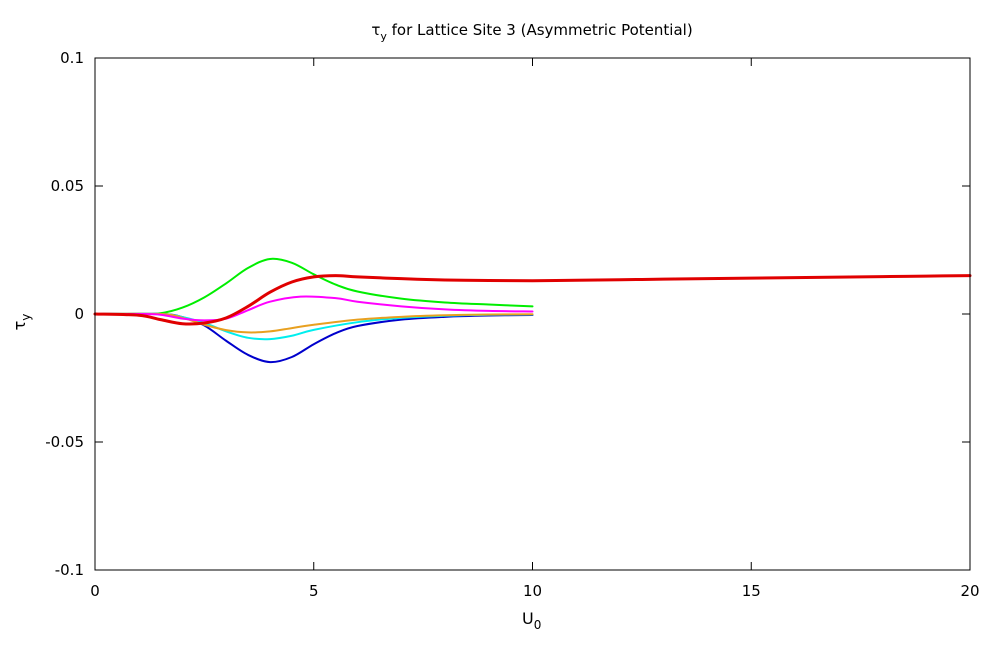 The width and height of the screenshot is (1000, 650). Describe the element at coordinates (95, 591) in the screenshot. I see `x-tick-label: 0` at that location.